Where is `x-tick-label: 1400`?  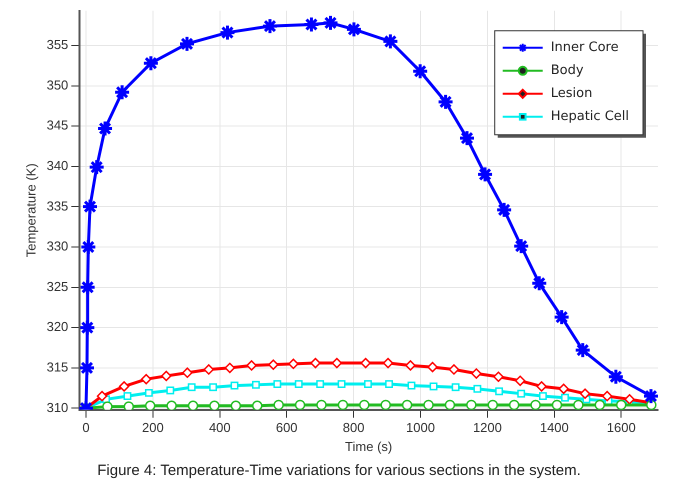 x-tick-label: 1400 is located at coordinates (554, 428).